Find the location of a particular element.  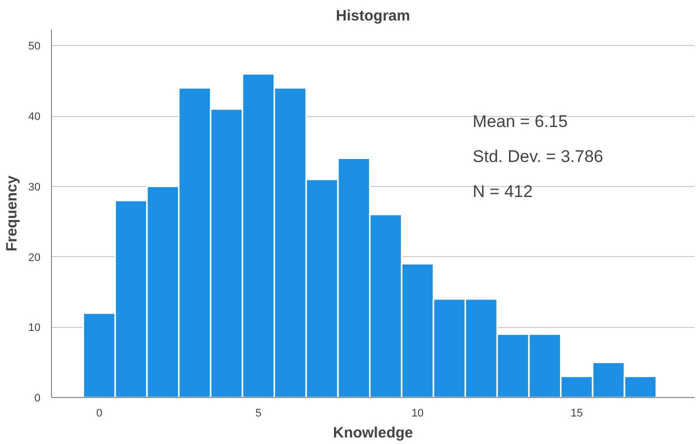

annotation: Mean = 6.15 is located at coordinates (520, 121).